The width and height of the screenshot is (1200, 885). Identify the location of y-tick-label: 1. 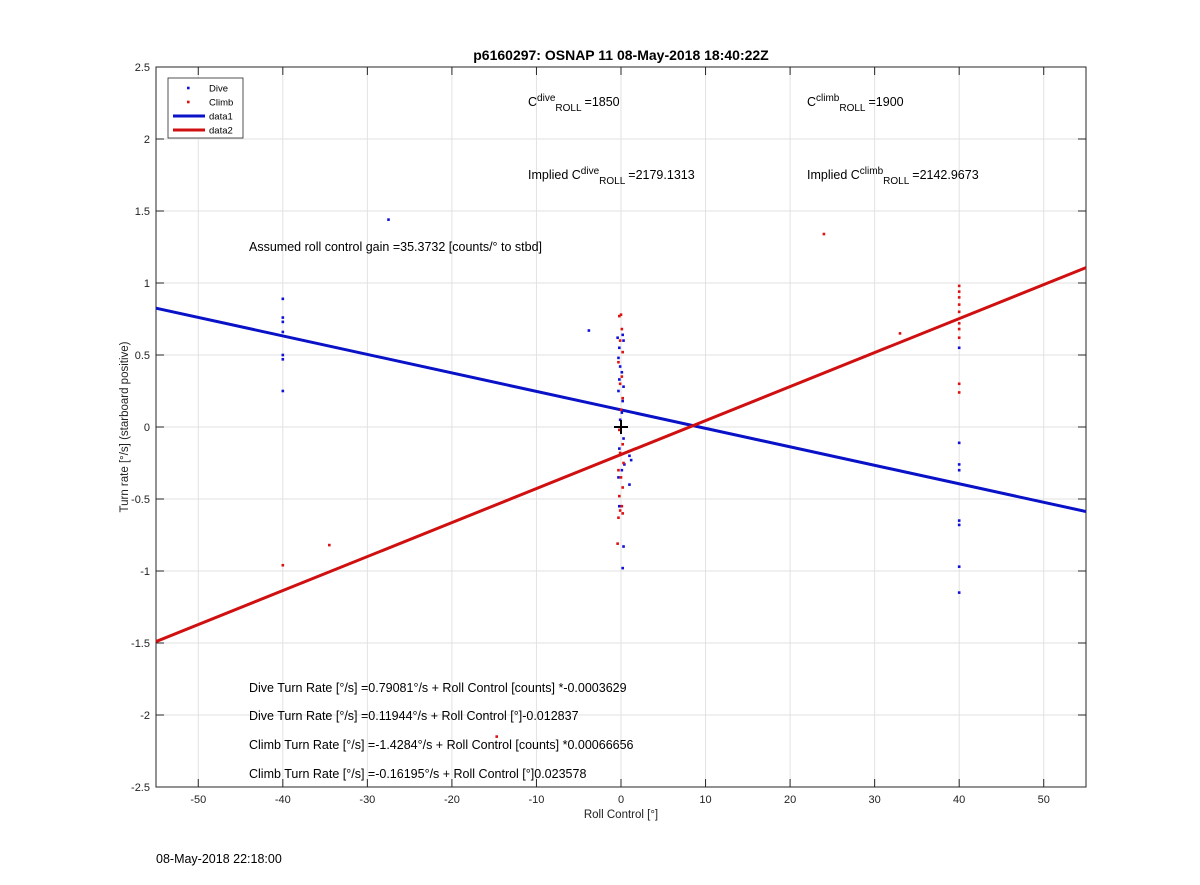
(147, 284).